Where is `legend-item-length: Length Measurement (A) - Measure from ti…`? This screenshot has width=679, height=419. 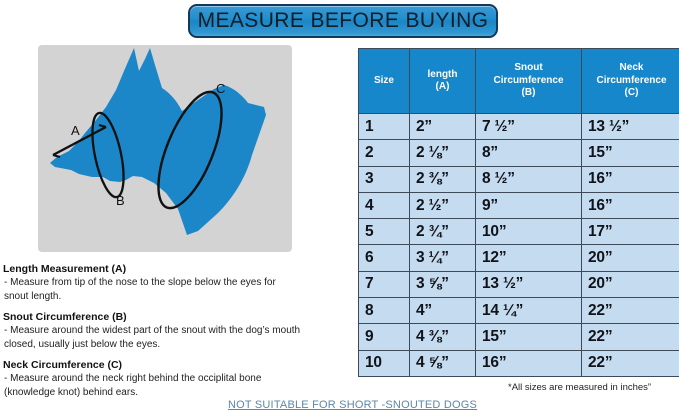
legend-item-length: Length Measurement (A) - Measure from ti… is located at coordinates (175, 282).